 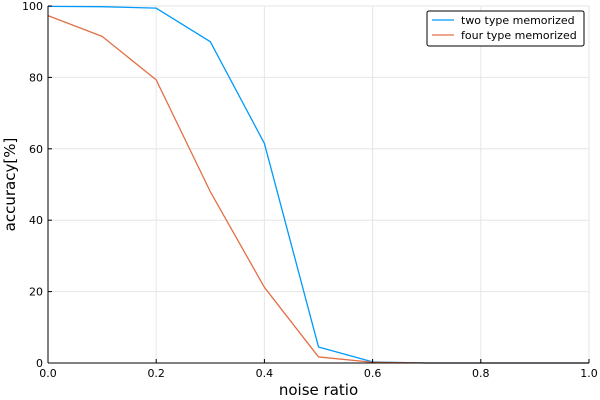 What do you see at coordinates (519, 35) in the screenshot?
I see `legend-label: four type memorized` at bounding box center [519, 35].